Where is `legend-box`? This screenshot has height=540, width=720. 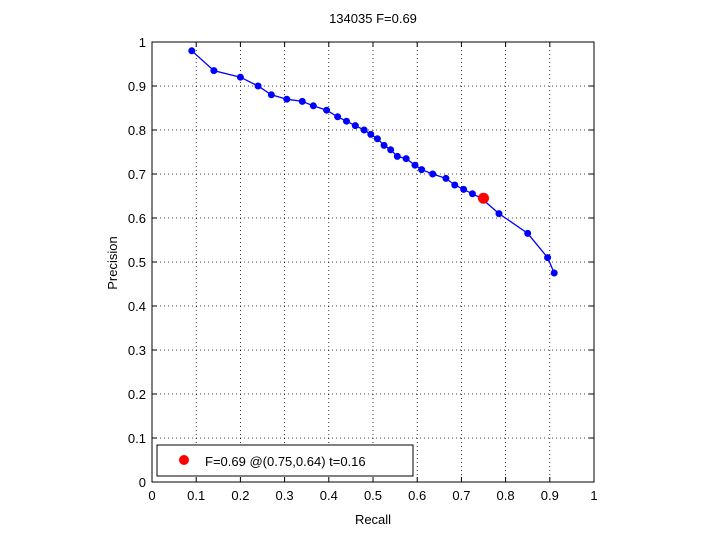
legend-box is located at coordinates (285, 460).